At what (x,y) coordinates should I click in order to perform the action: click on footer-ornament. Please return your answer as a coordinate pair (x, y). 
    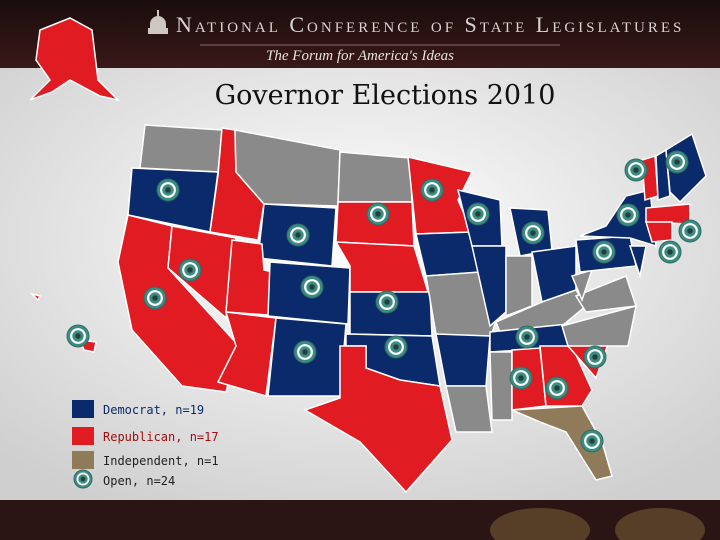
    Looking at the image, I should click on (597, 524).